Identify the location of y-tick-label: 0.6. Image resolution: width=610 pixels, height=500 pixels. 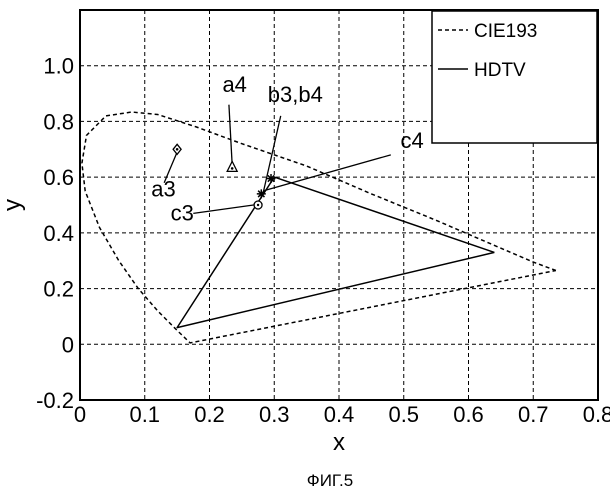
(58, 177).